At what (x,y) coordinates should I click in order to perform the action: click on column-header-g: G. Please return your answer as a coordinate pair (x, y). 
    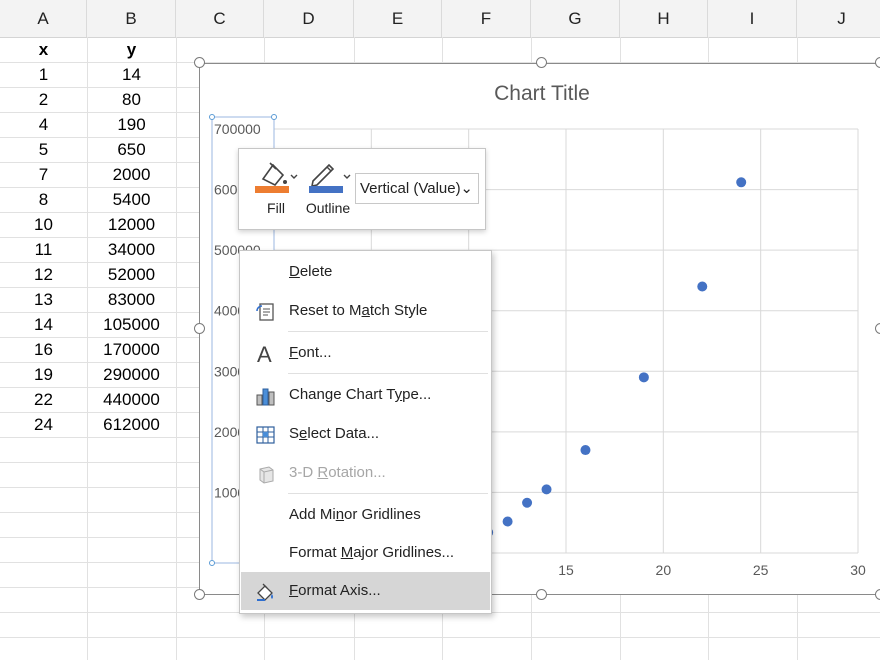
    Looking at the image, I should click on (575, 18).